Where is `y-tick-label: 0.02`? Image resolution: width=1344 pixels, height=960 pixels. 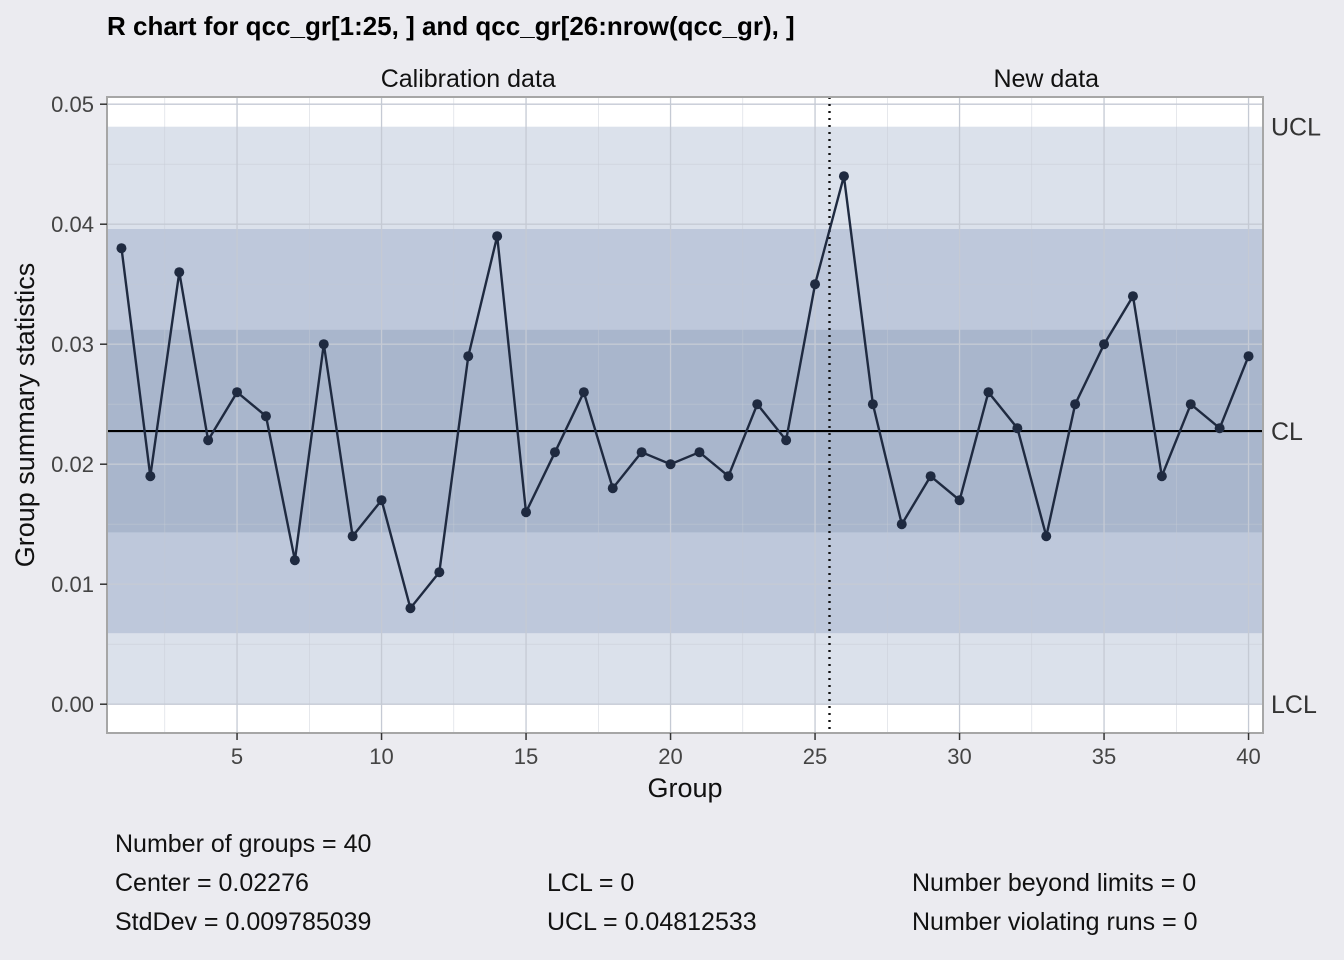
y-tick-label: 0.02 is located at coordinates (72, 464).